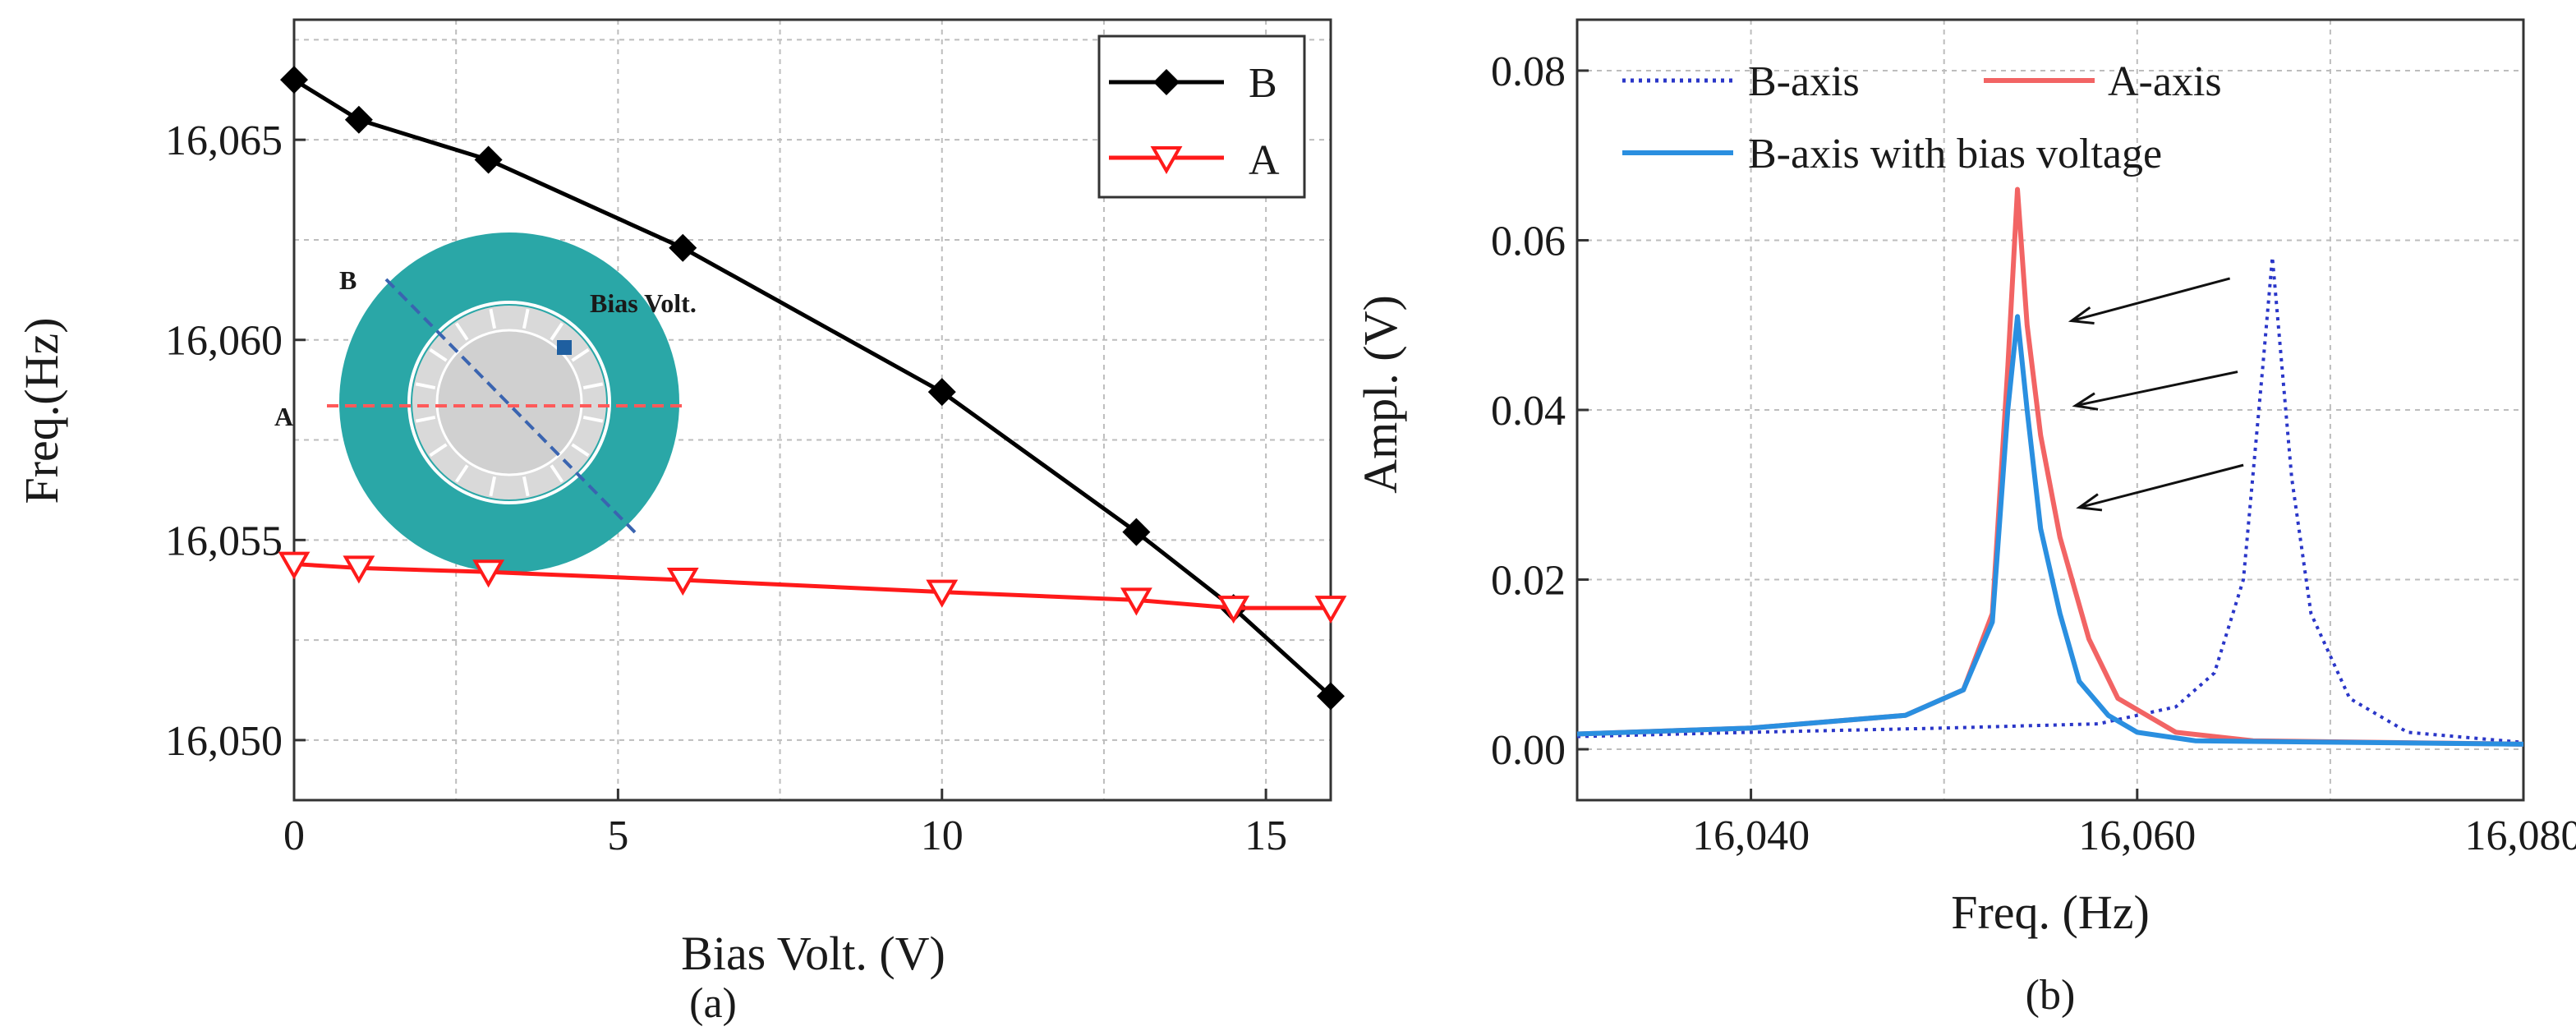 Image resolution: width=2576 pixels, height=1031 pixels. I want to click on inset-label-b: B, so click(348, 280).